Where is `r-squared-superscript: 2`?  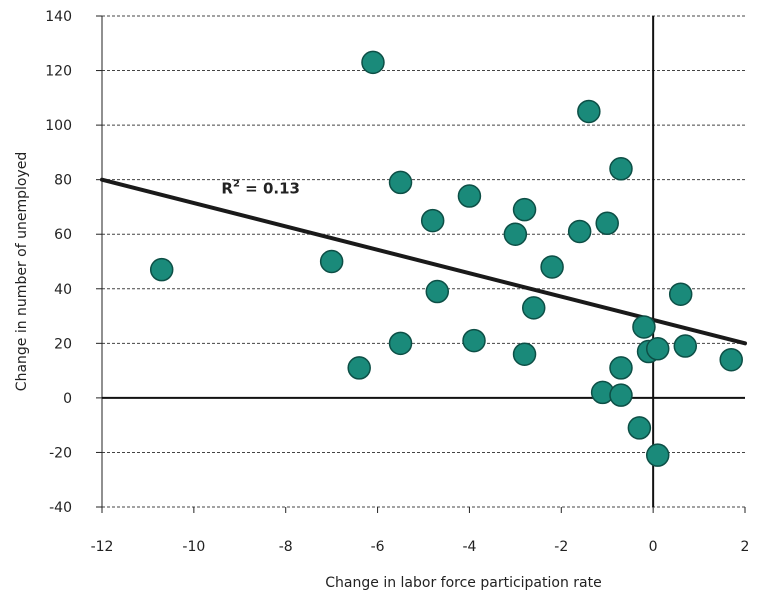
r-squared-superscript: 2 is located at coordinates (236, 183).